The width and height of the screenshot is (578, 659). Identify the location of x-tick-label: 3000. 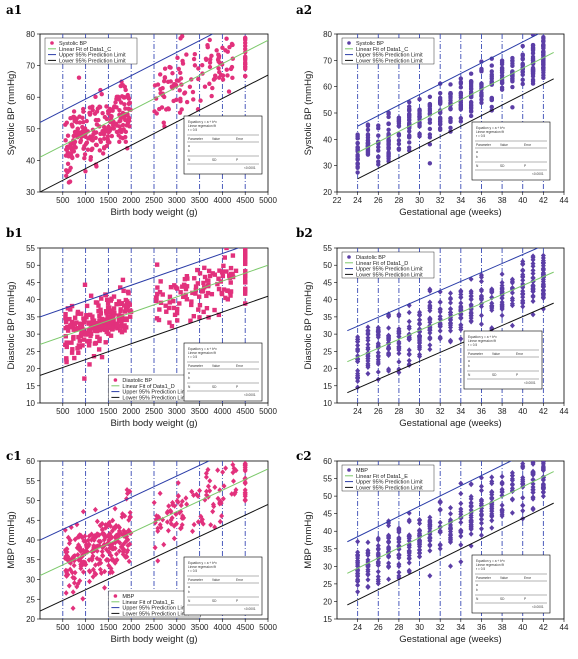
(177, 200).